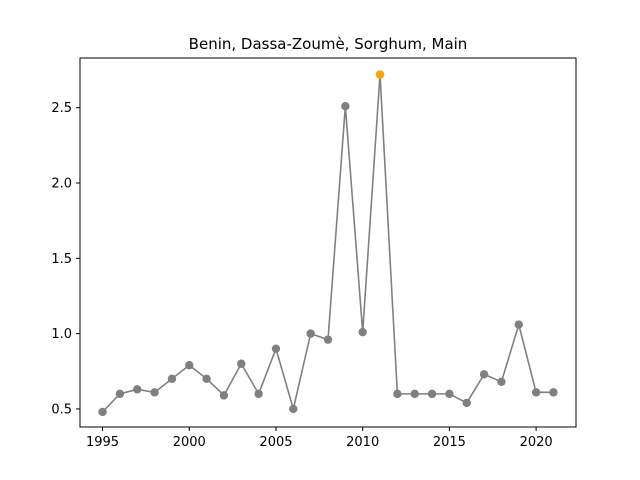 This screenshot has width=640, height=480. Describe the element at coordinates (380, 74) in the screenshot. I see `highlight-point` at that location.